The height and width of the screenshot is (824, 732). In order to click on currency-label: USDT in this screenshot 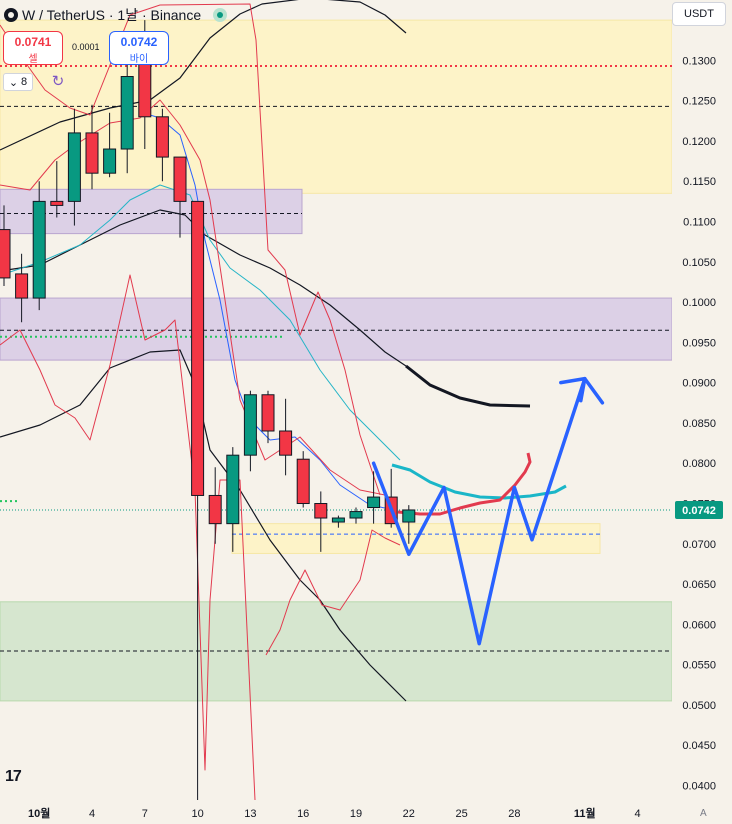, I will do `click(699, 14)`.